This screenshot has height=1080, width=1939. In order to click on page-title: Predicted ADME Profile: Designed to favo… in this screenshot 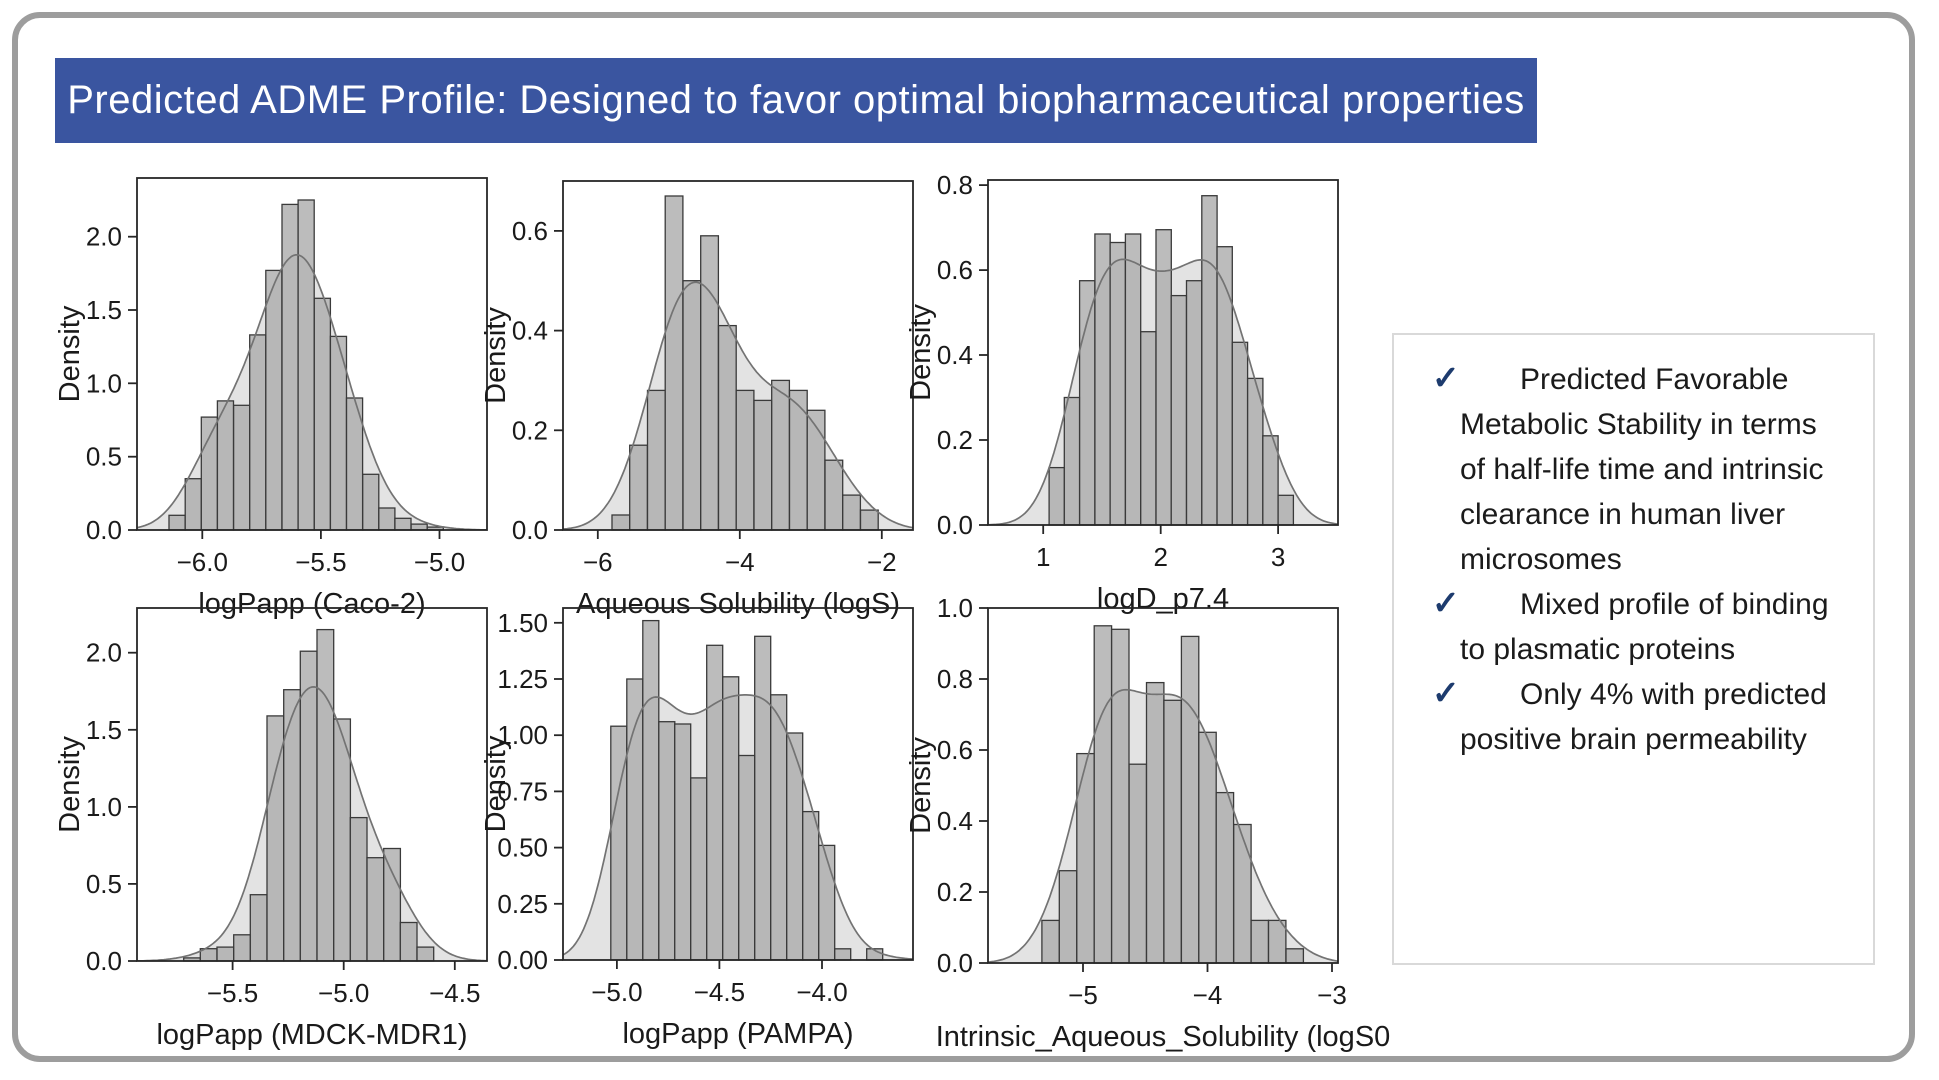, I will do `click(796, 100)`.